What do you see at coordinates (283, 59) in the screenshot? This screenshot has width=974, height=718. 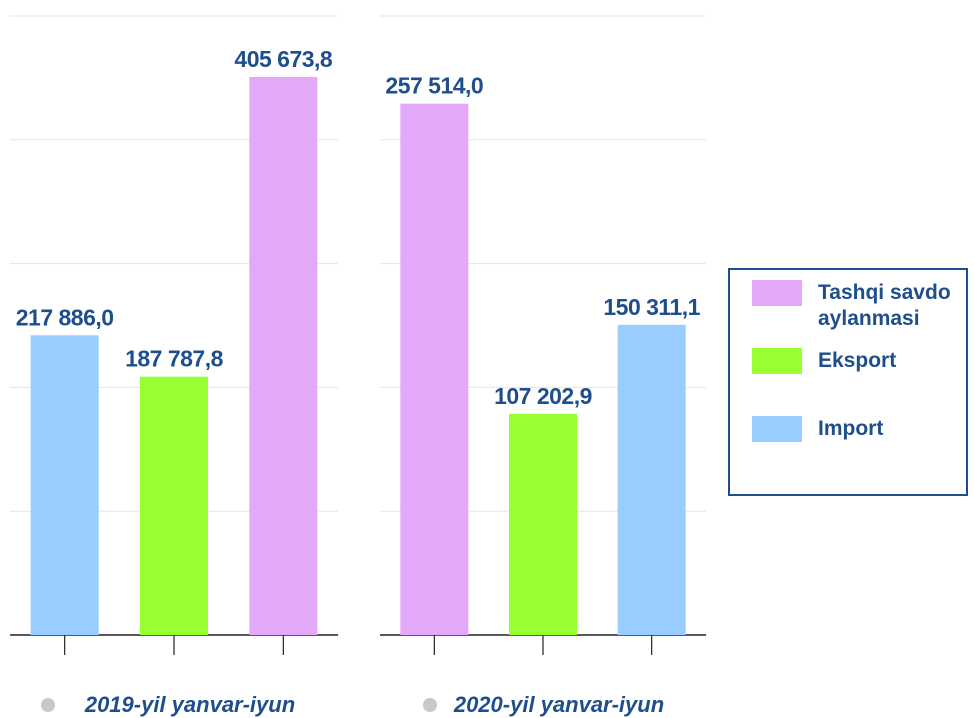 I see `value-label: 405 673,8` at bounding box center [283, 59].